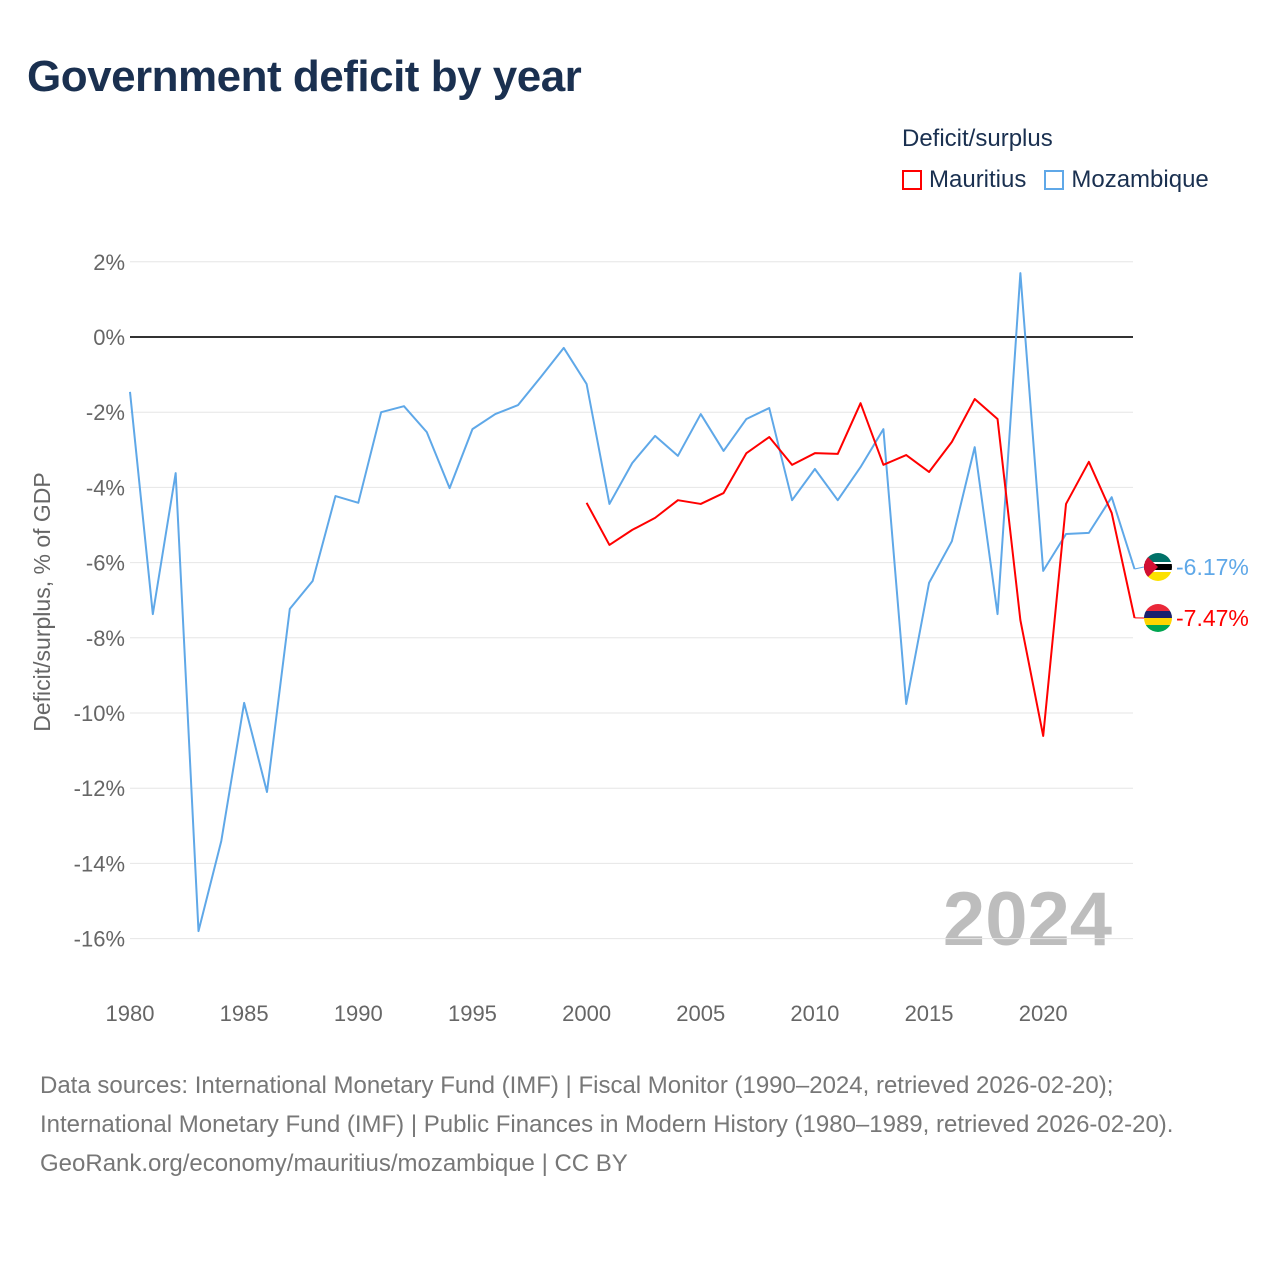  Describe the element at coordinates (586, 1013) in the screenshot. I see `x-tick-label: 2000` at that location.